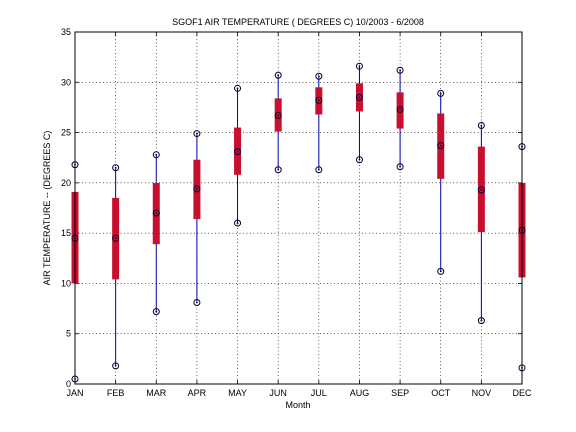  What do you see at coordinates (481, 223) in the screenshot?
I see `box-group-nov` at bounding box center [481, 223].